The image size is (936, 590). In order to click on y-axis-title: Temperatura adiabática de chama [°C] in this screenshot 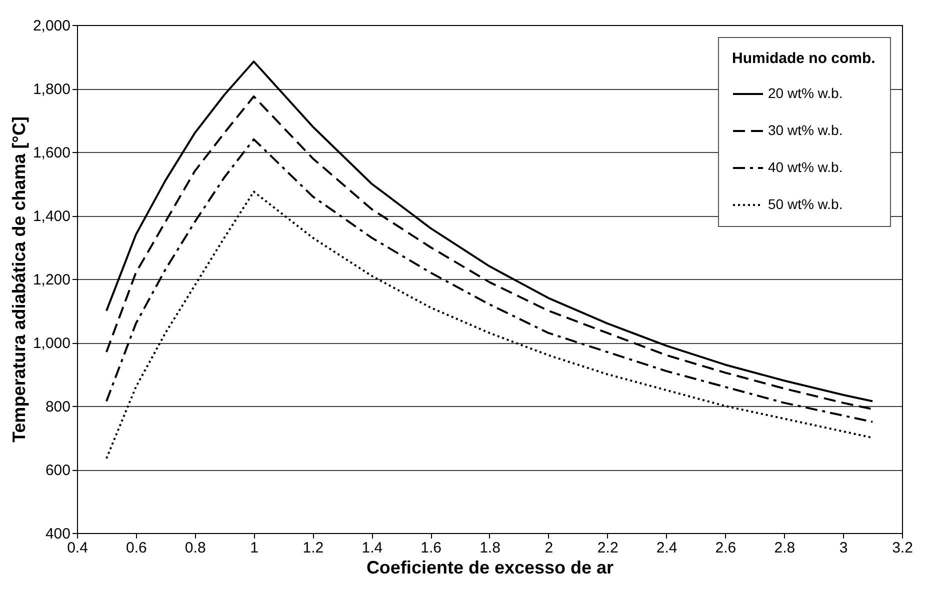, I will do `click(18, 279)`.